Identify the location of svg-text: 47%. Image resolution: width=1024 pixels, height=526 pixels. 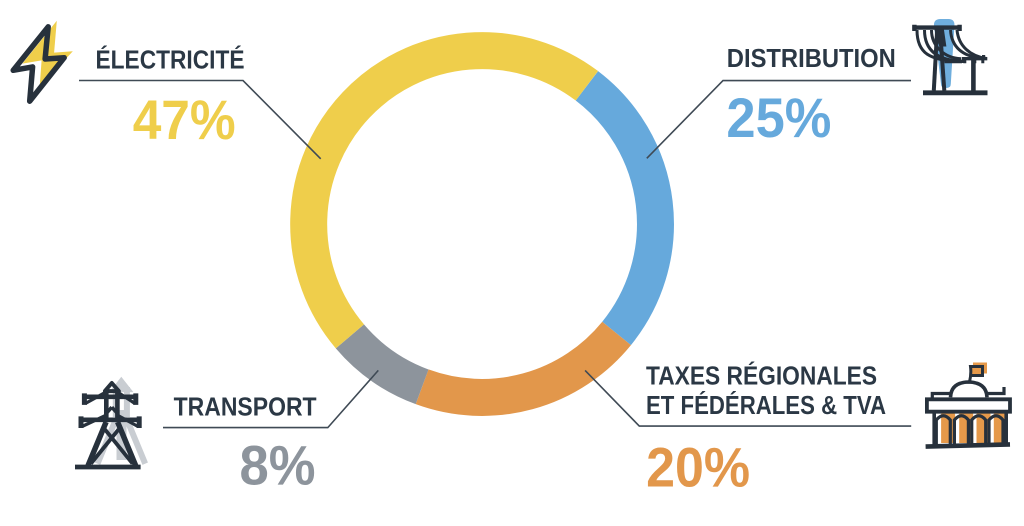
(184, 119).